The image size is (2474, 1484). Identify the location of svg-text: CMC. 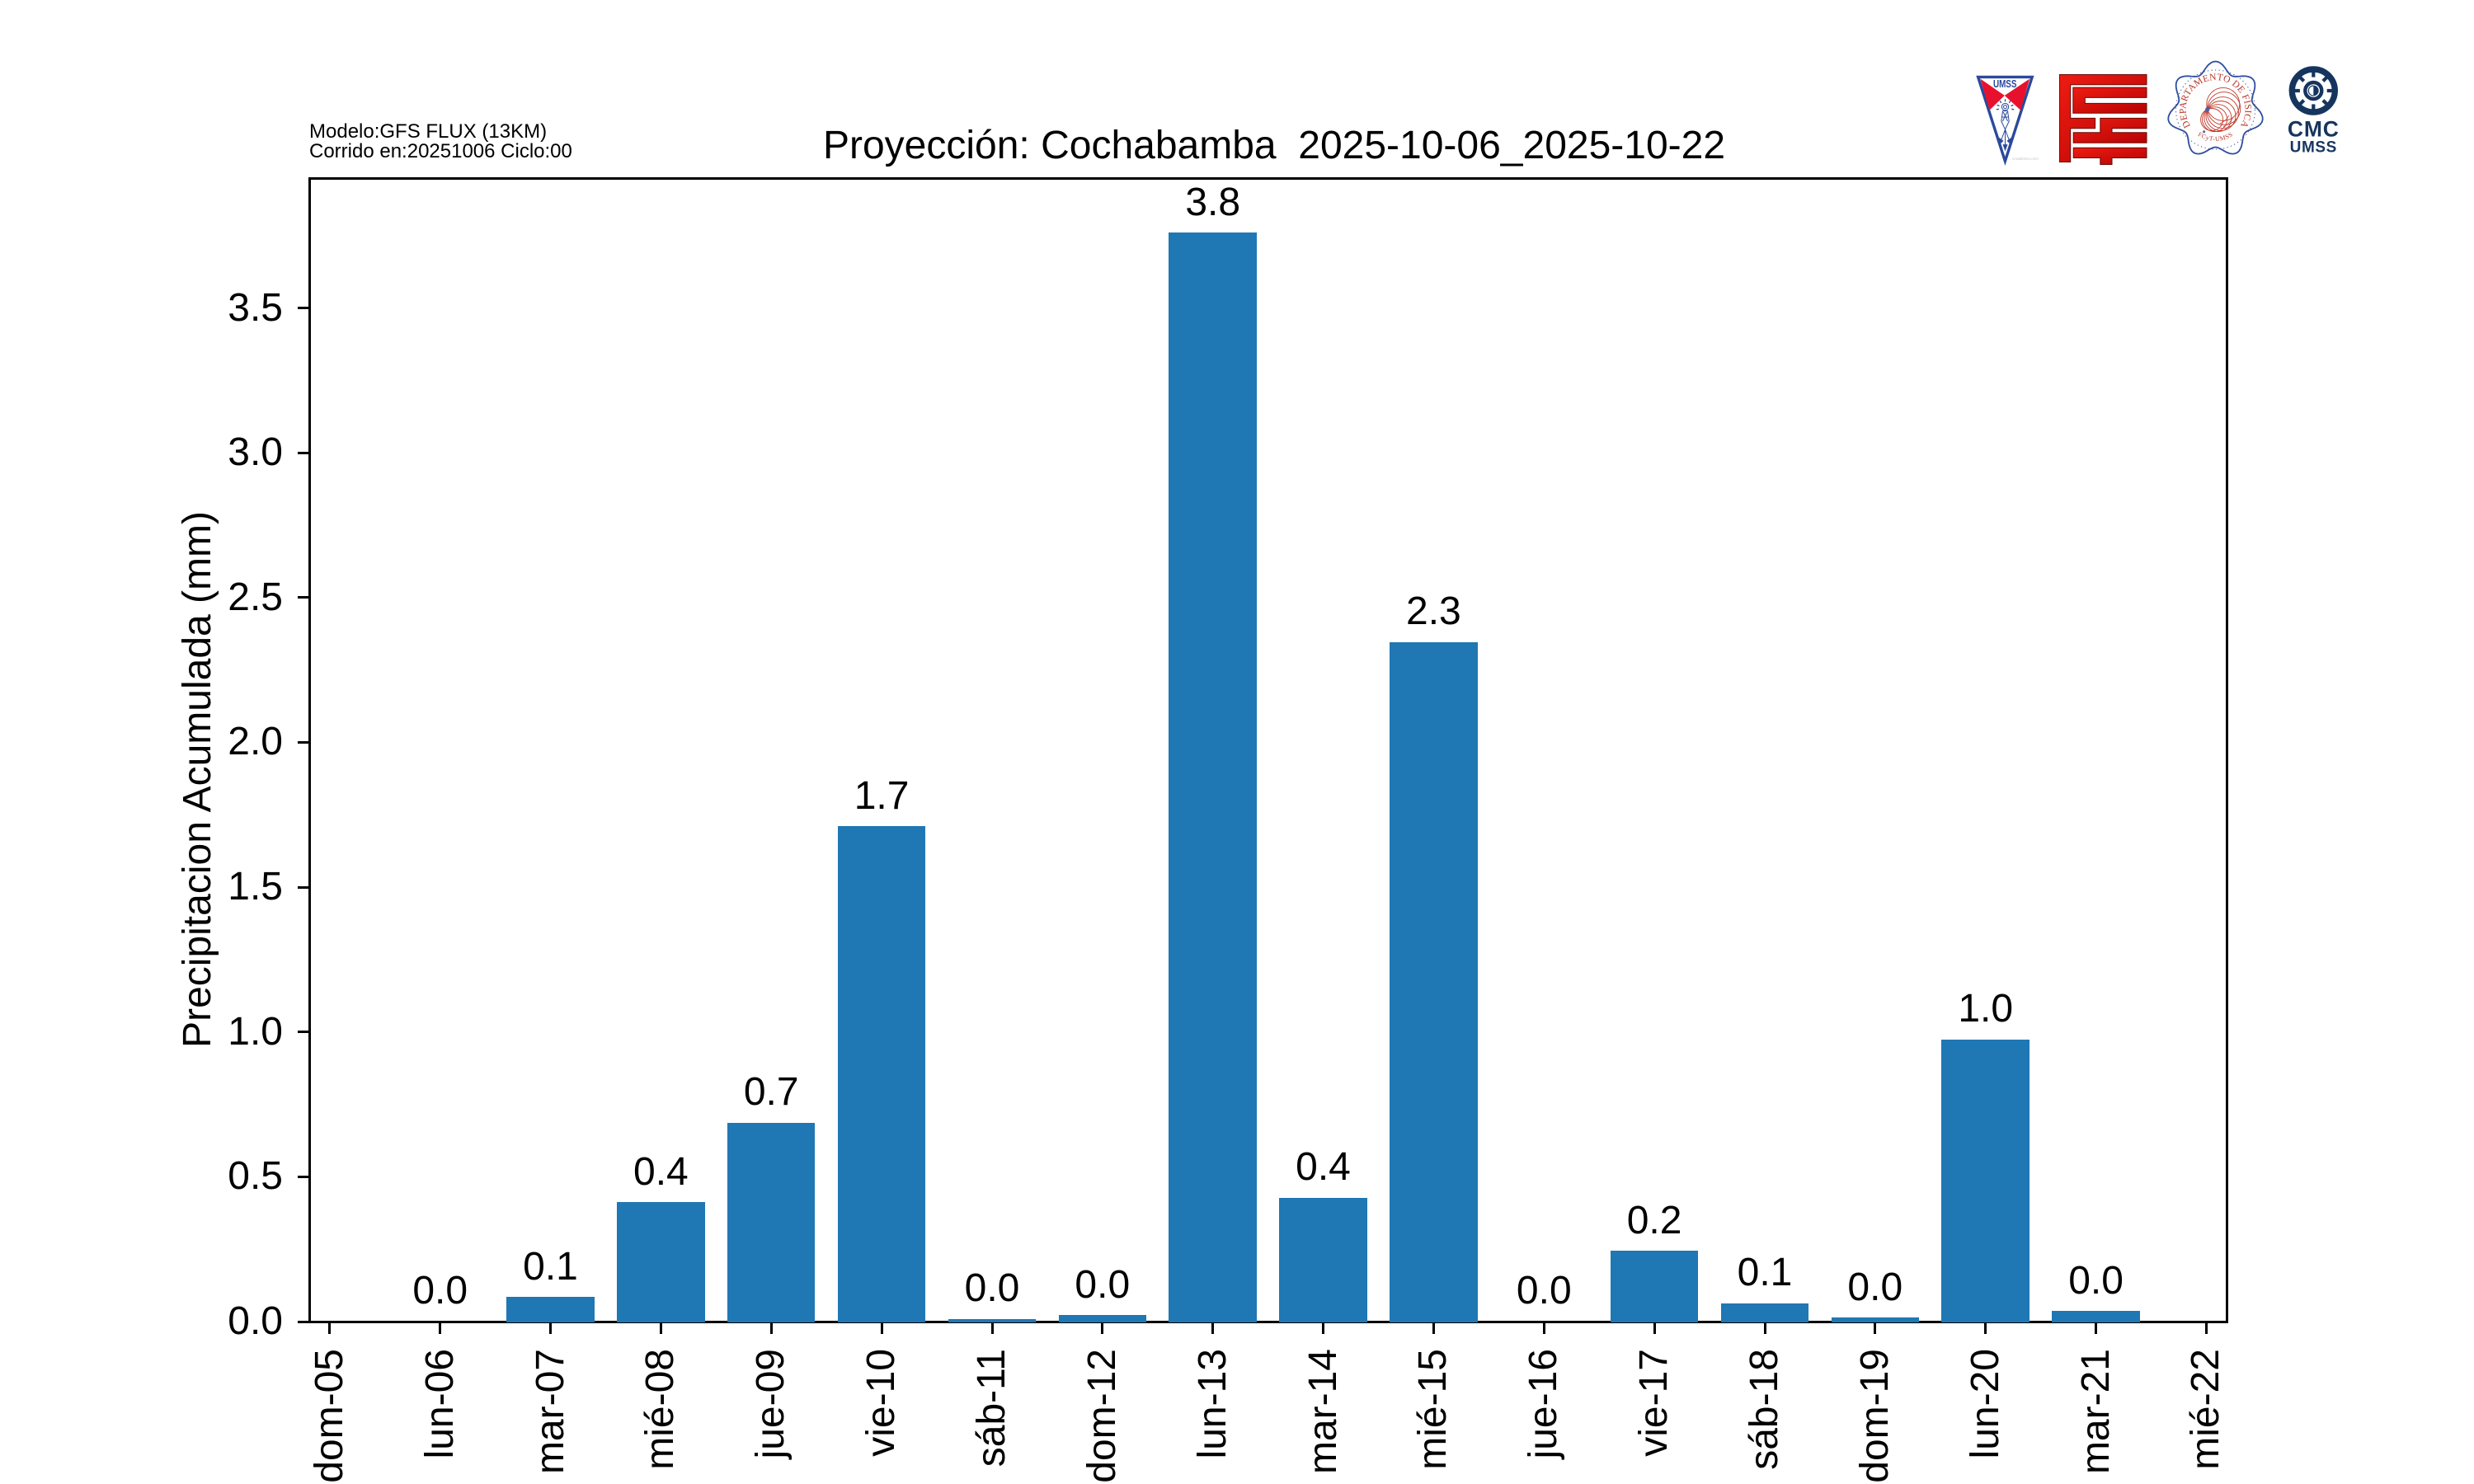
(2314, 128).